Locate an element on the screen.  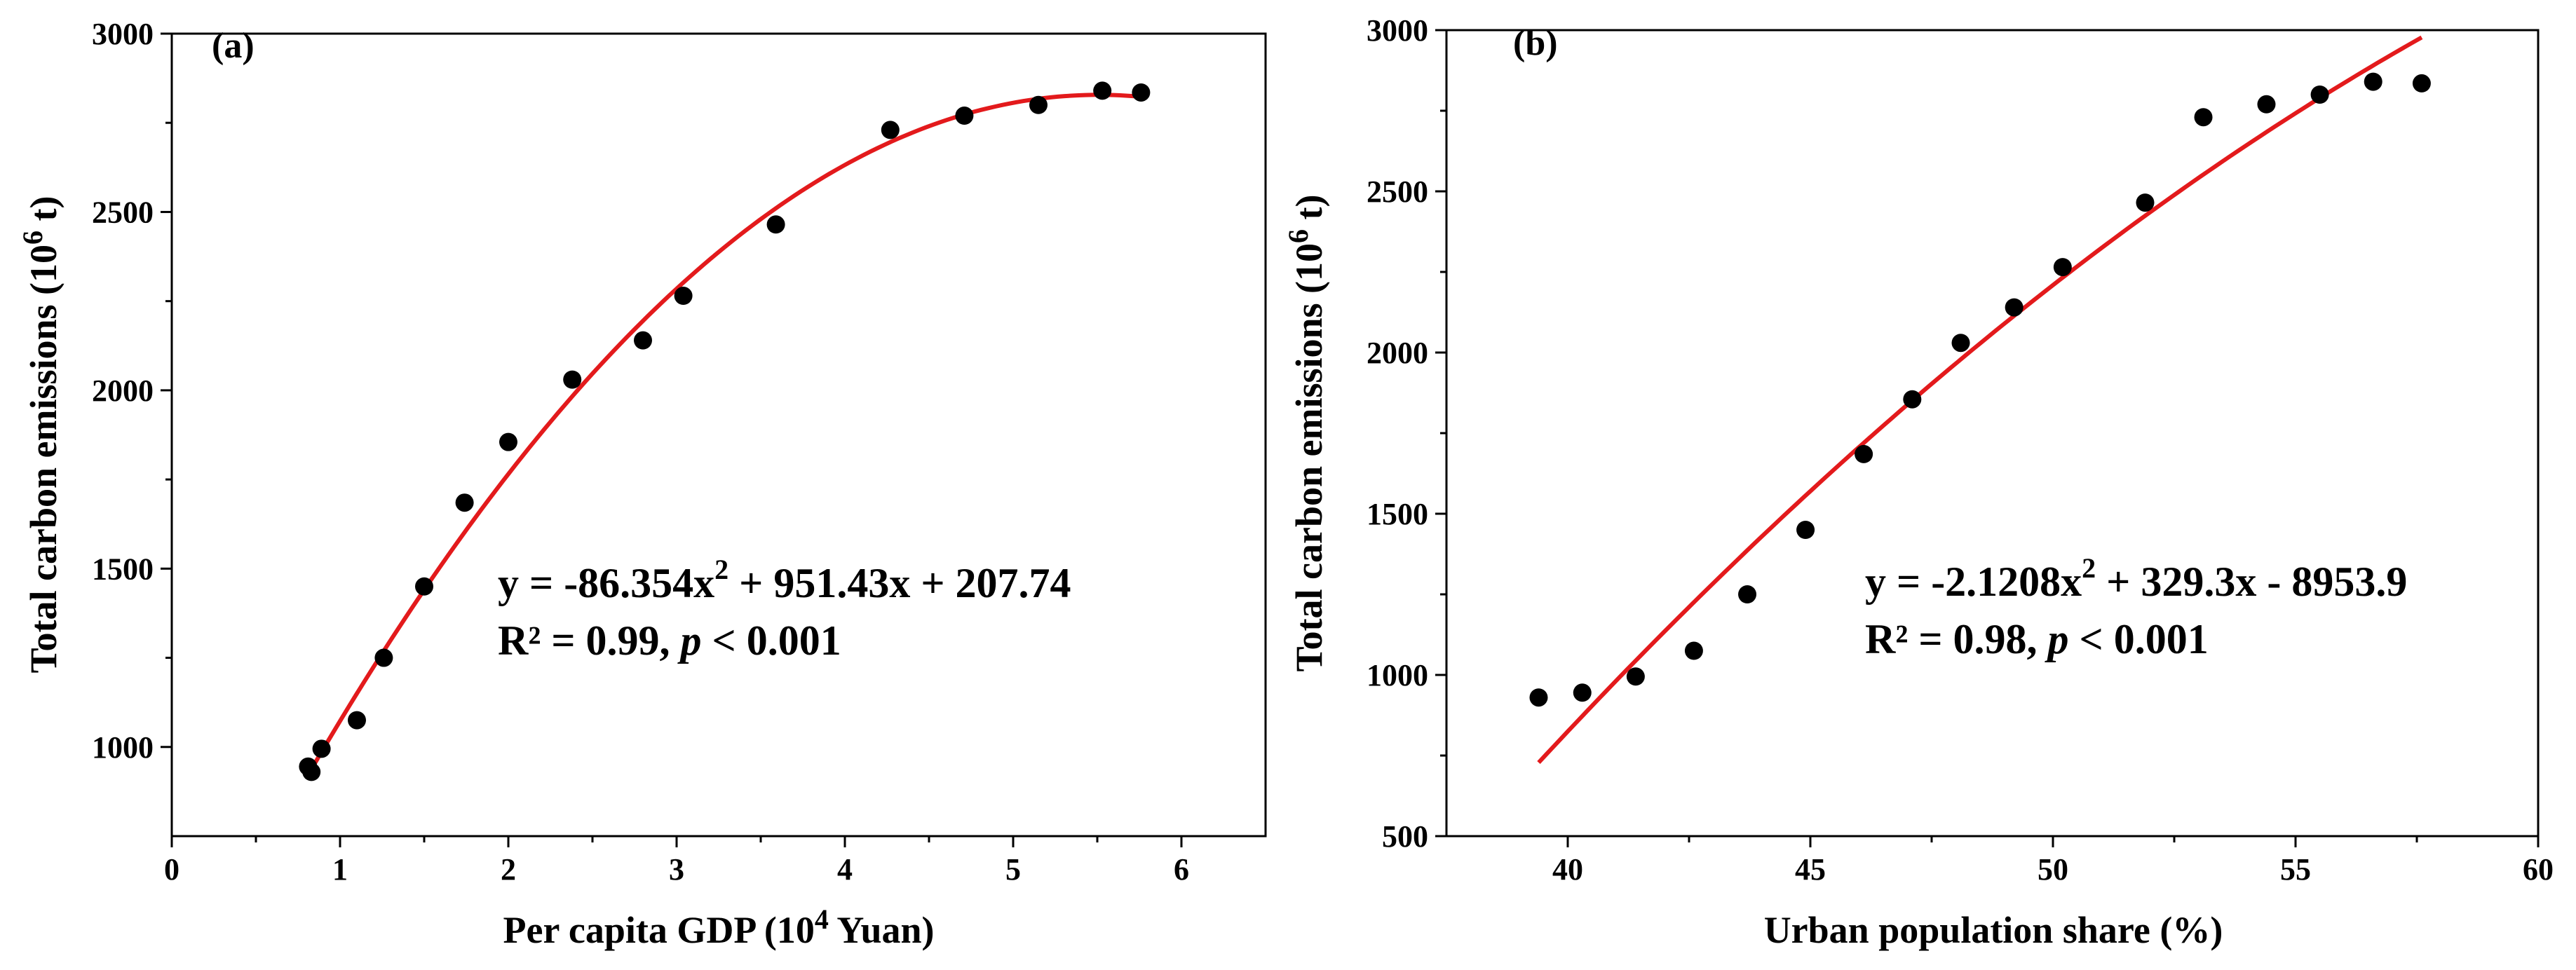
x-tick-label-b: 50 is located at coordinates (2053, 869).